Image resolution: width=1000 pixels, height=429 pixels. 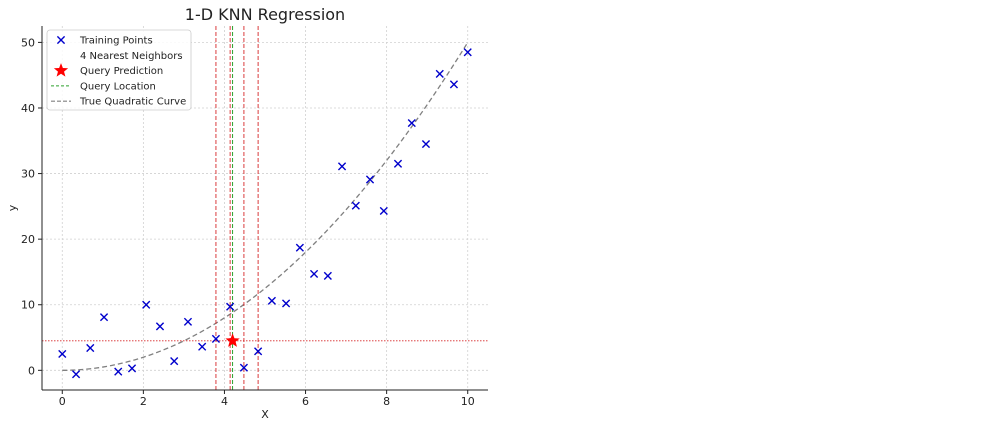 I want to click on legend-label: Training Points, so click(x=116, y=41).